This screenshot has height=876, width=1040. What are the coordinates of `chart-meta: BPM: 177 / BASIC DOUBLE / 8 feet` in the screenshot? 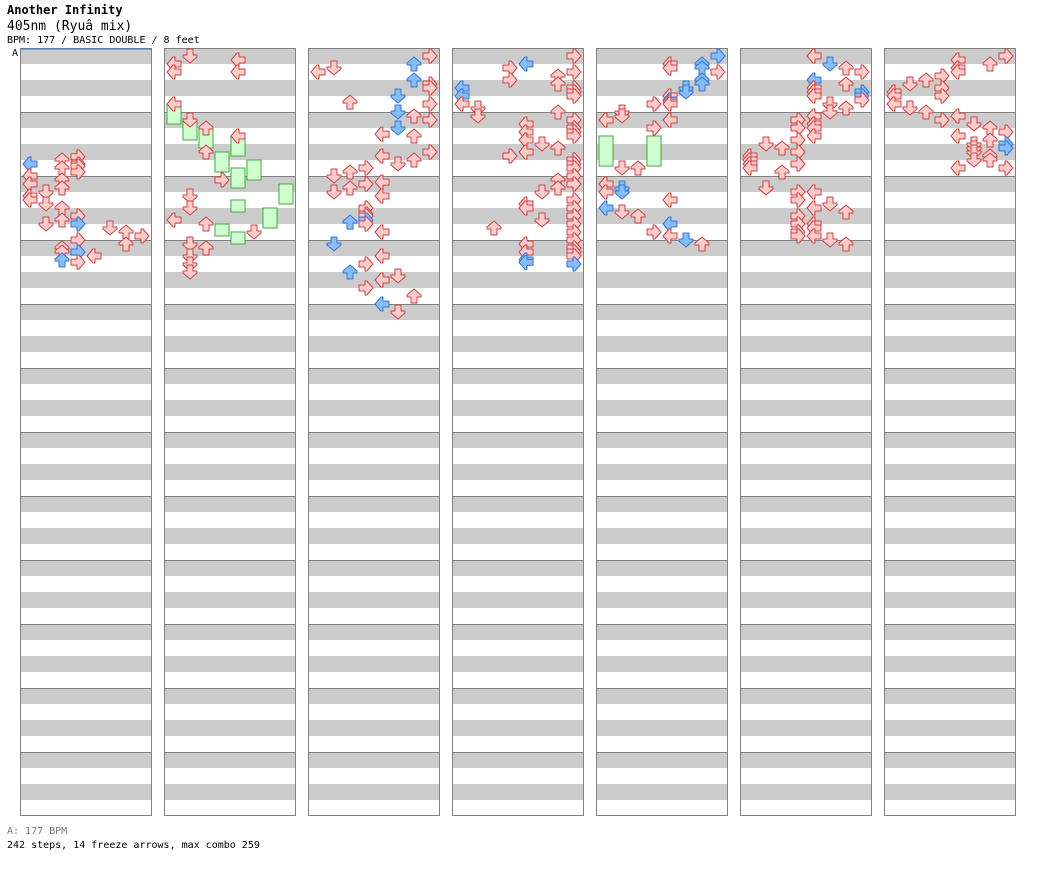 It's located at (103, 40).